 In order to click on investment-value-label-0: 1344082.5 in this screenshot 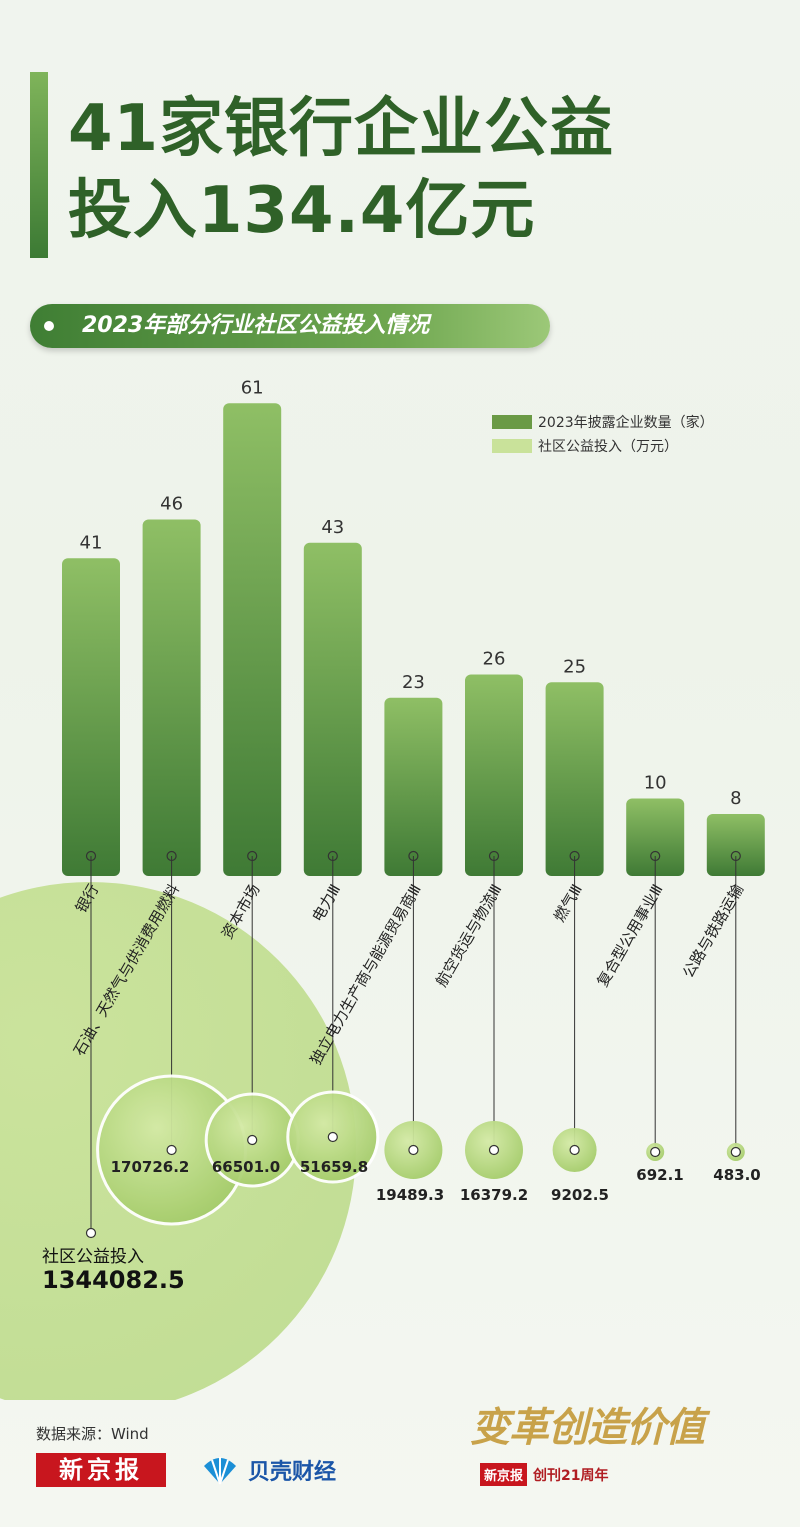, I will do `click(113, 1280)`.